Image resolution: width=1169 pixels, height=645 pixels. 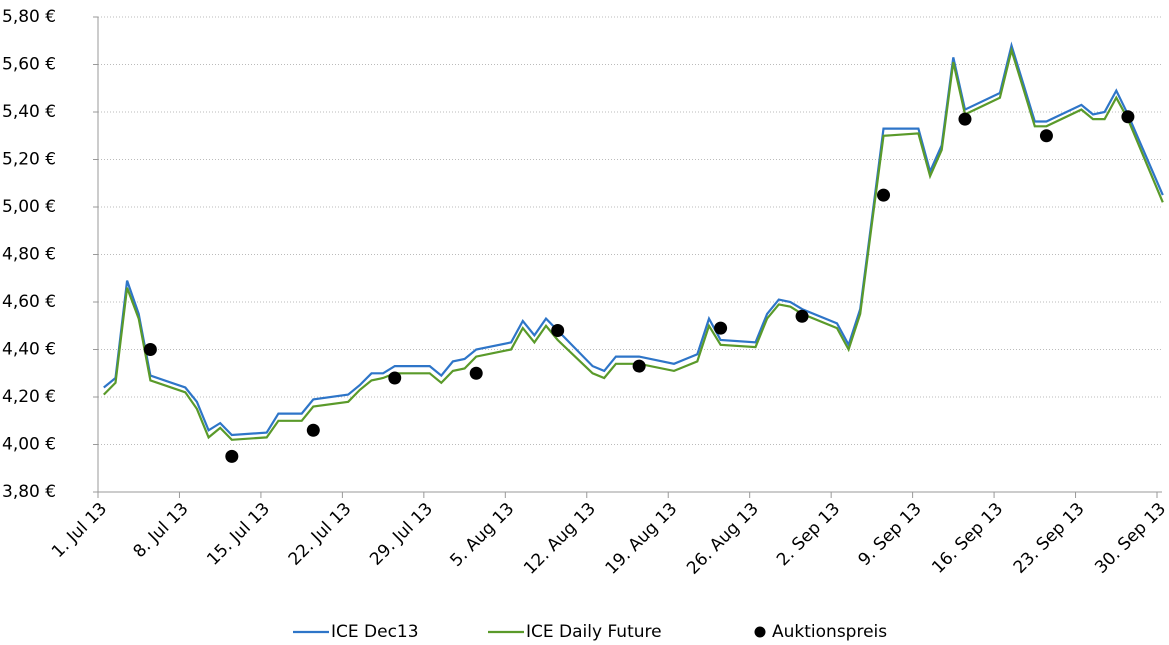 I want to click on x-tick-label: 8. Jul 13, so click(x=160, y=530).